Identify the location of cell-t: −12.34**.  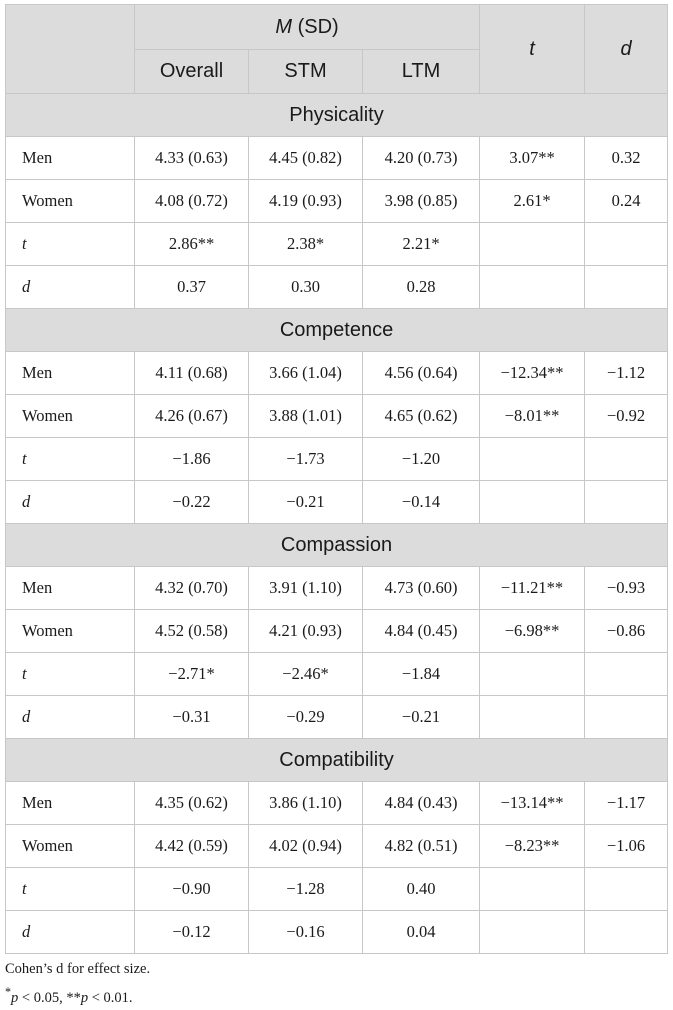
(532, 373).